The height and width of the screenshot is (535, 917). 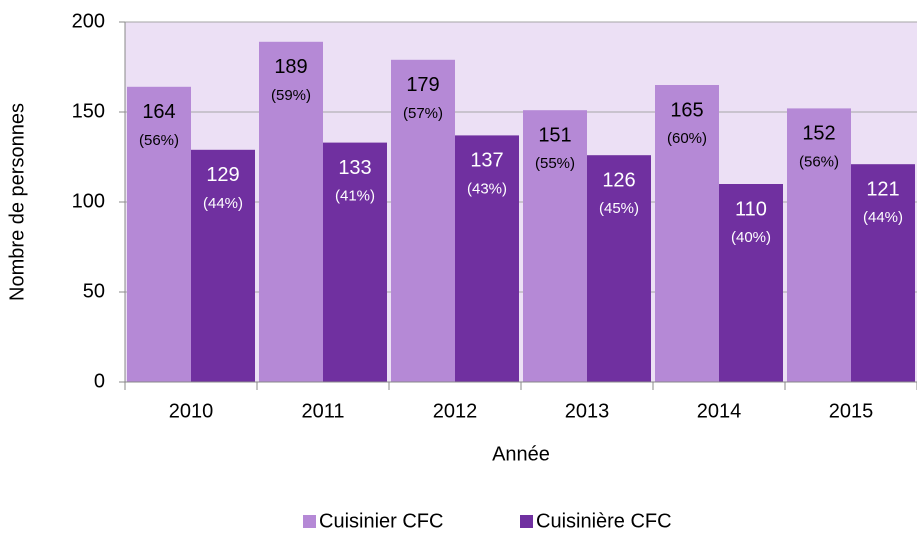 I want to click on share-label: (60%), so click(x=687, y=138).